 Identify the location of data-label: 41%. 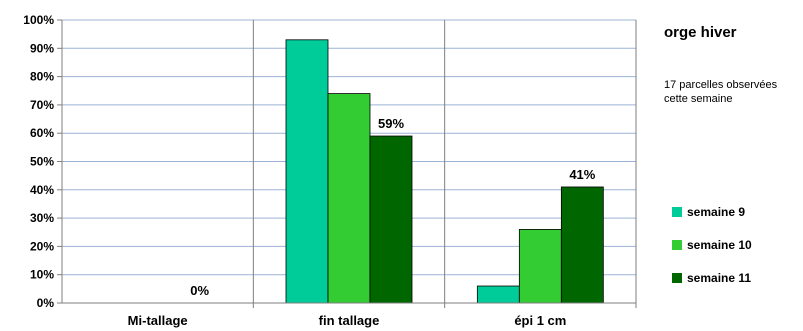
(582, 174).